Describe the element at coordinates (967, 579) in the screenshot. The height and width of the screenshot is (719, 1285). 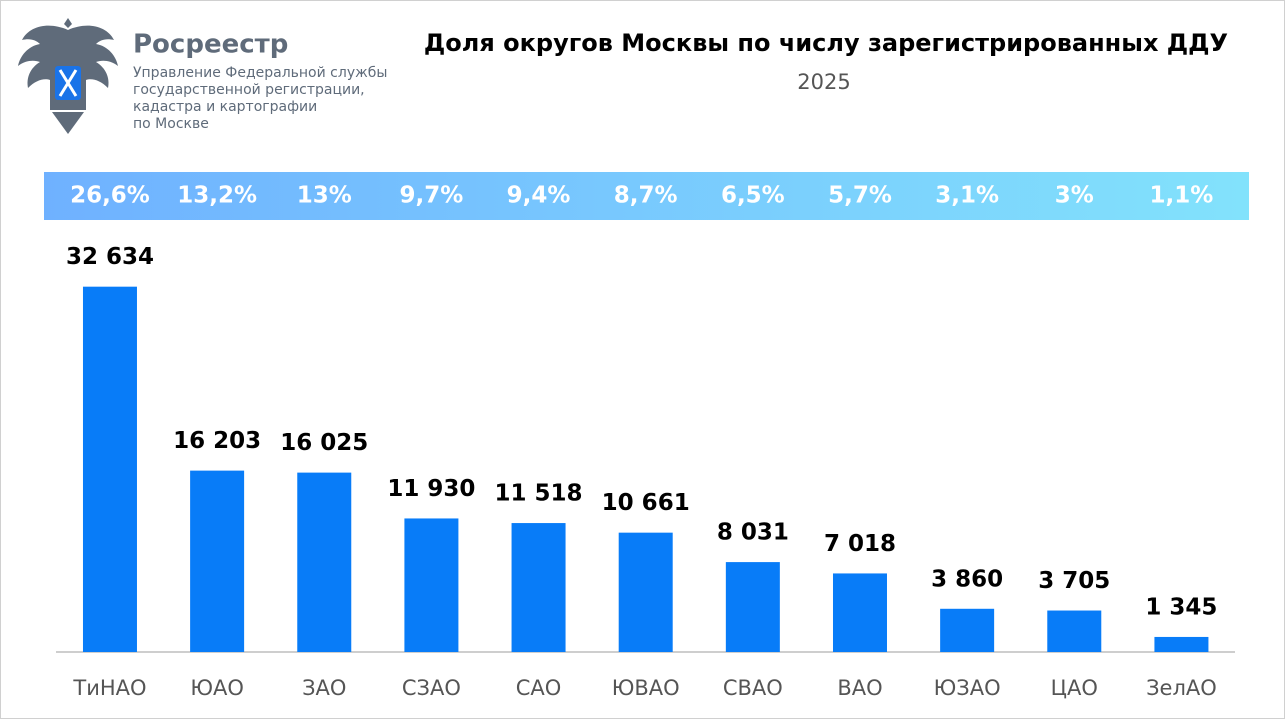
I see `value-label: 3 860` at that location.